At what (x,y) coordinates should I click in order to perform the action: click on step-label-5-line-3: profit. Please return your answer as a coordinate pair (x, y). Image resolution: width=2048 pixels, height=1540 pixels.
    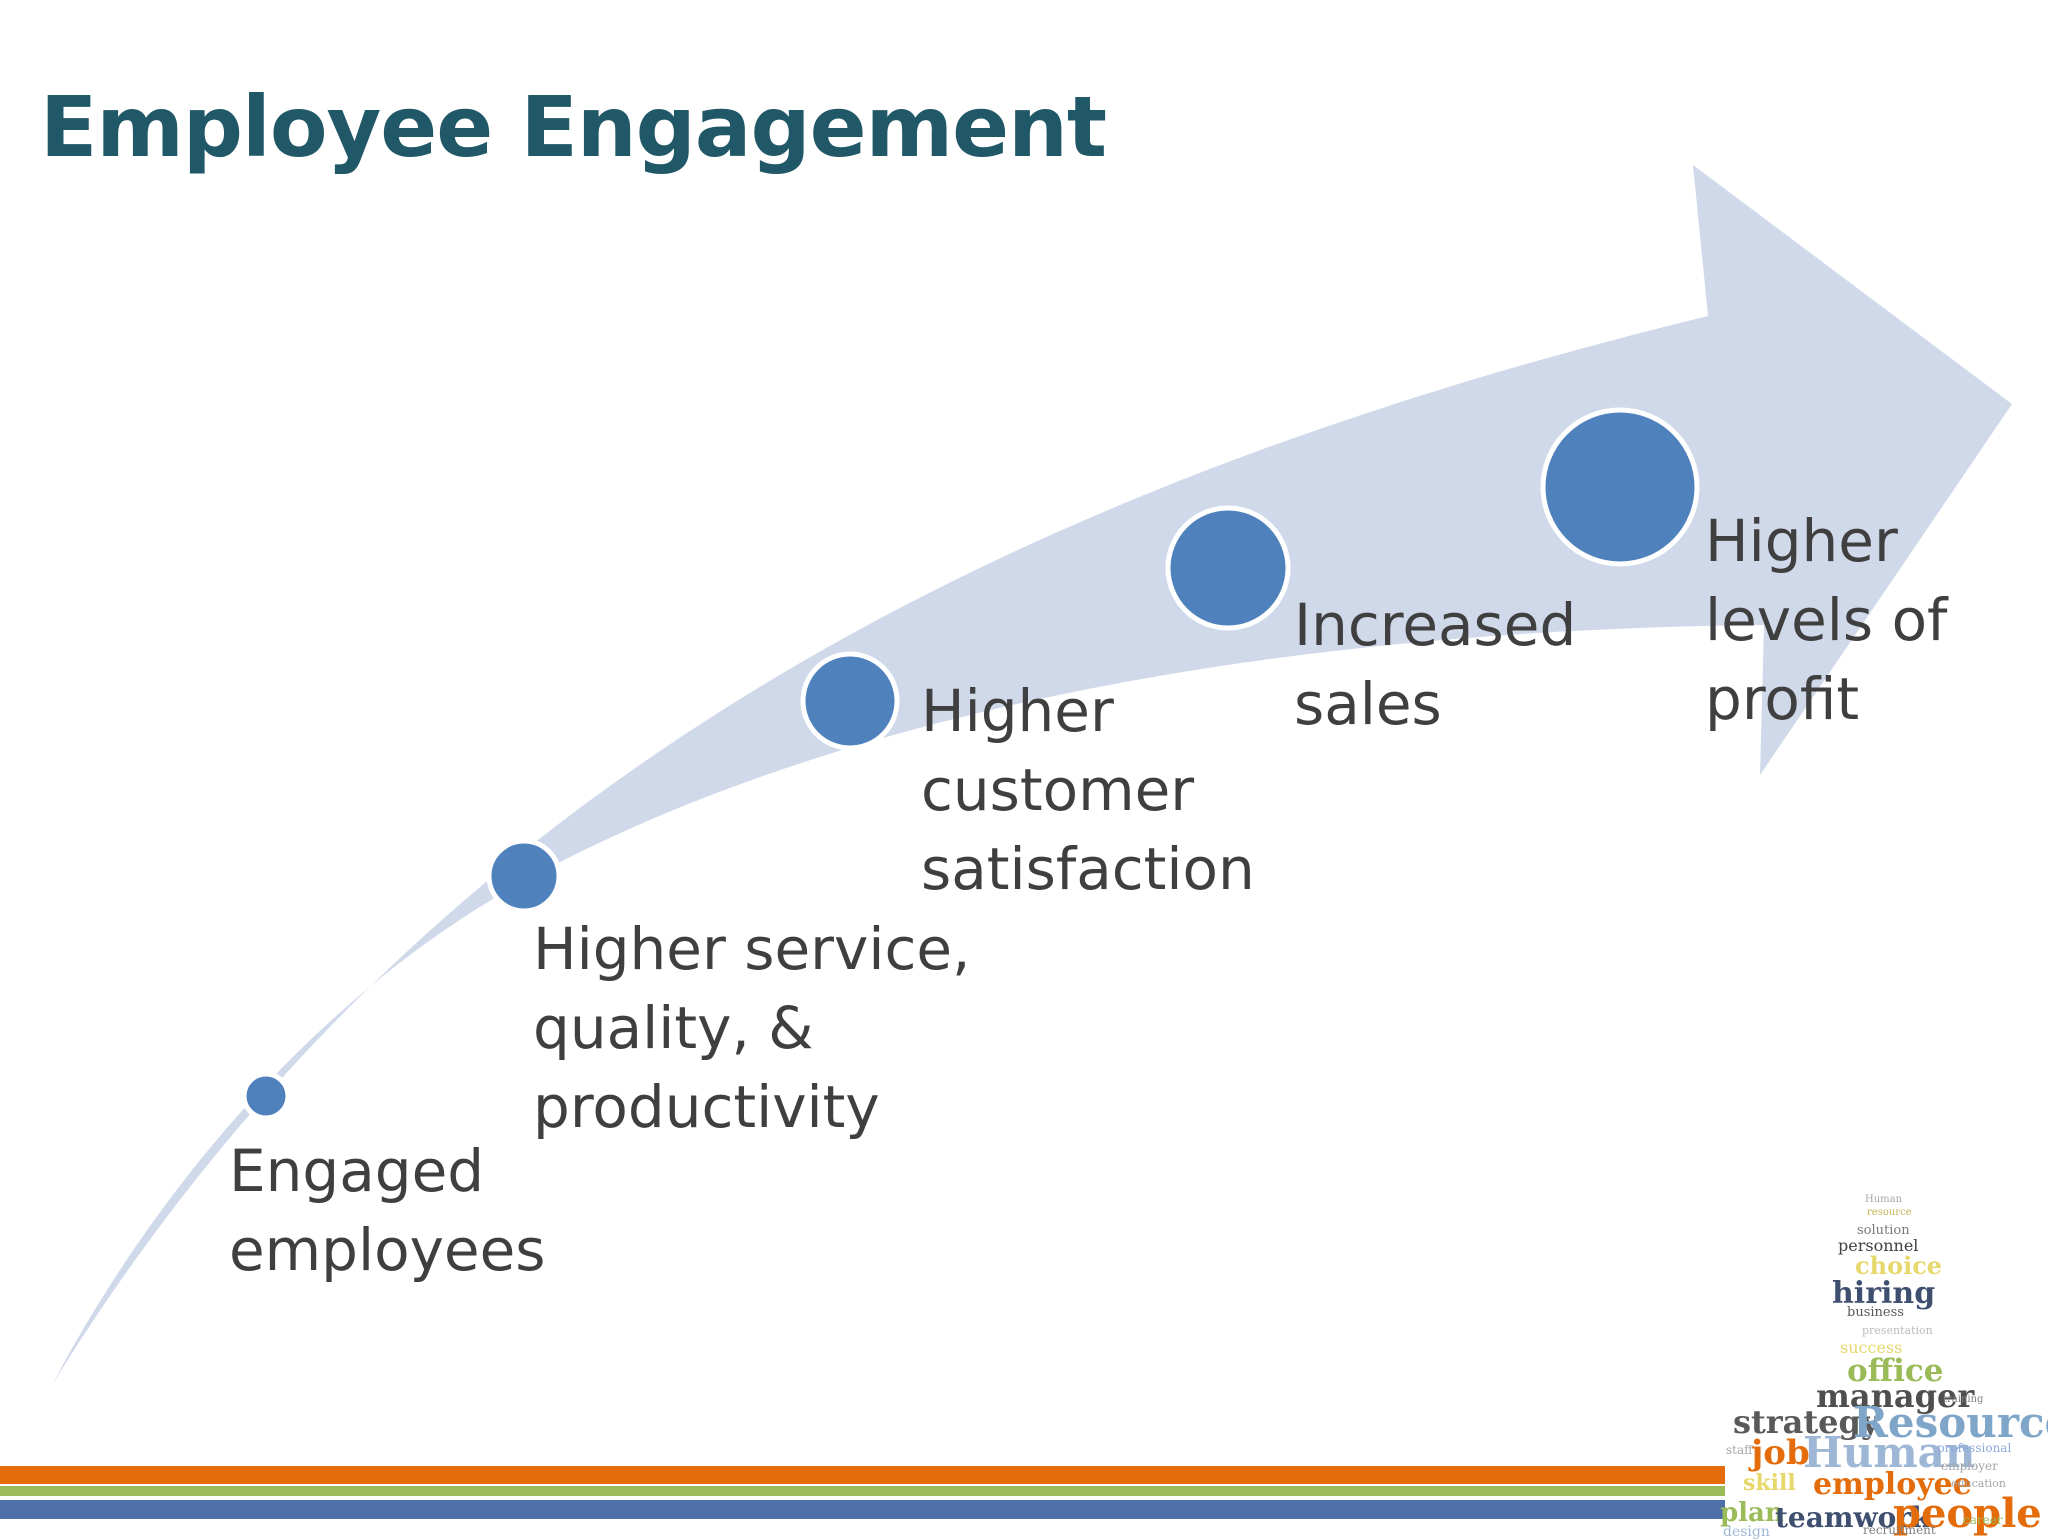
    Looking at the image, I should click on (1782, 699).